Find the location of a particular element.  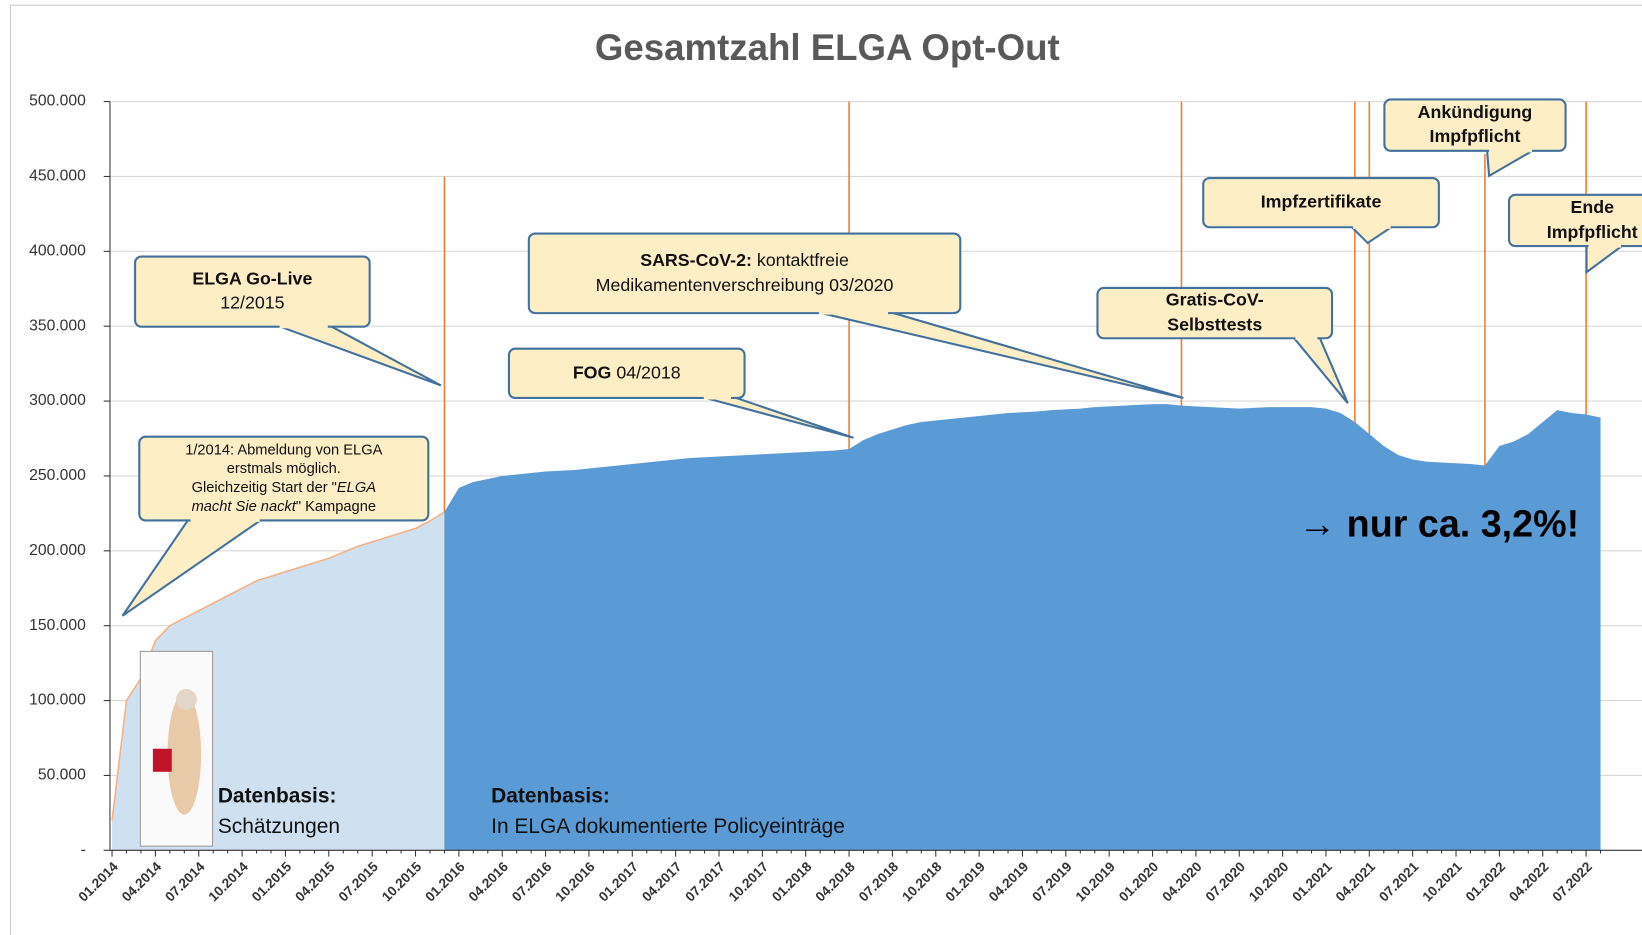

poster-figure is located at coordinates (184, 754).